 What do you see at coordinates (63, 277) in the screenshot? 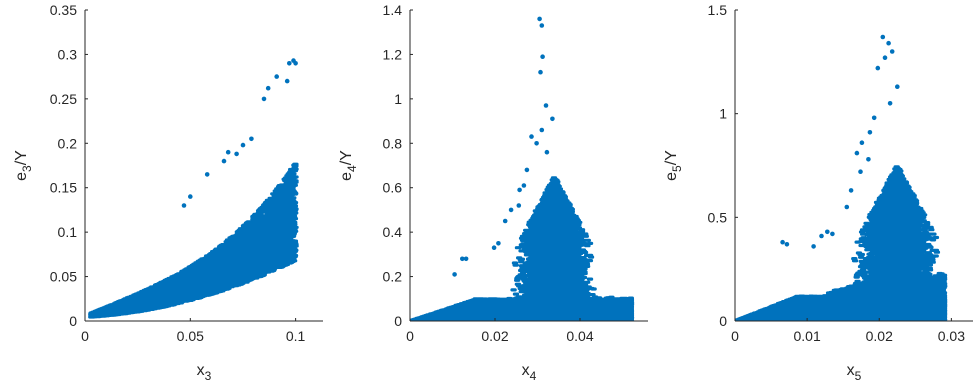
I see `y-tick-label: 0.05` at bounding box center [63, 277].